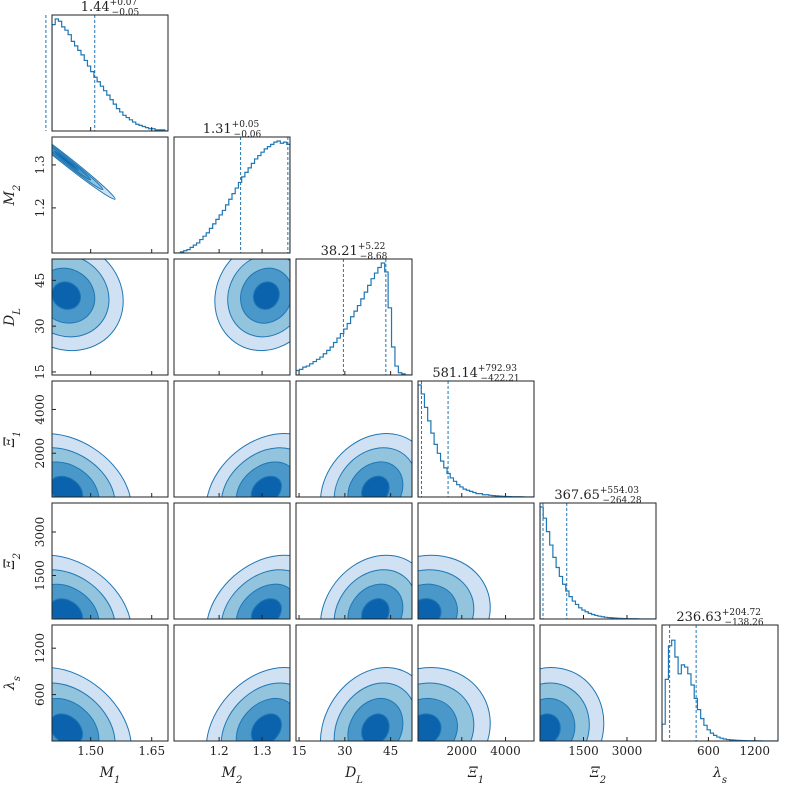 Image resolution: width=789 pixels, height=805 pixels. I want to click on hist-panel-0: 1.44+0.07 −0.05, so click(107, 66).